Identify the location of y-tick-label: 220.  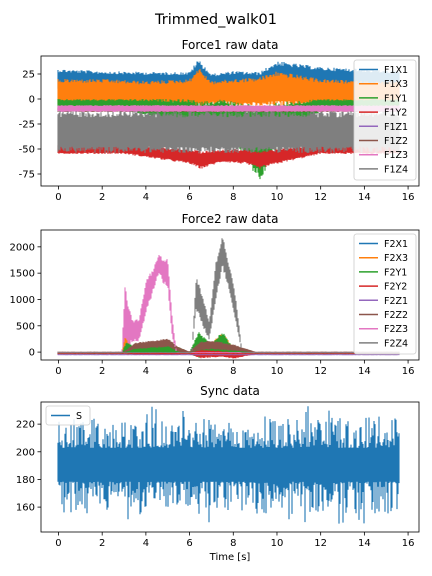
(25, 425).